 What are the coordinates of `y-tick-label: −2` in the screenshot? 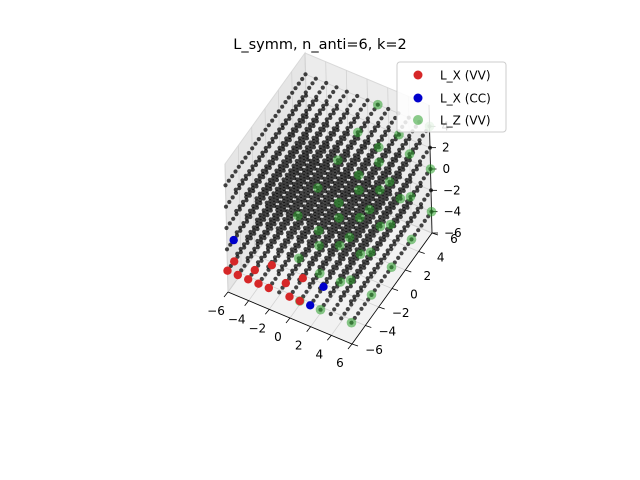 It's located at (401, 313).